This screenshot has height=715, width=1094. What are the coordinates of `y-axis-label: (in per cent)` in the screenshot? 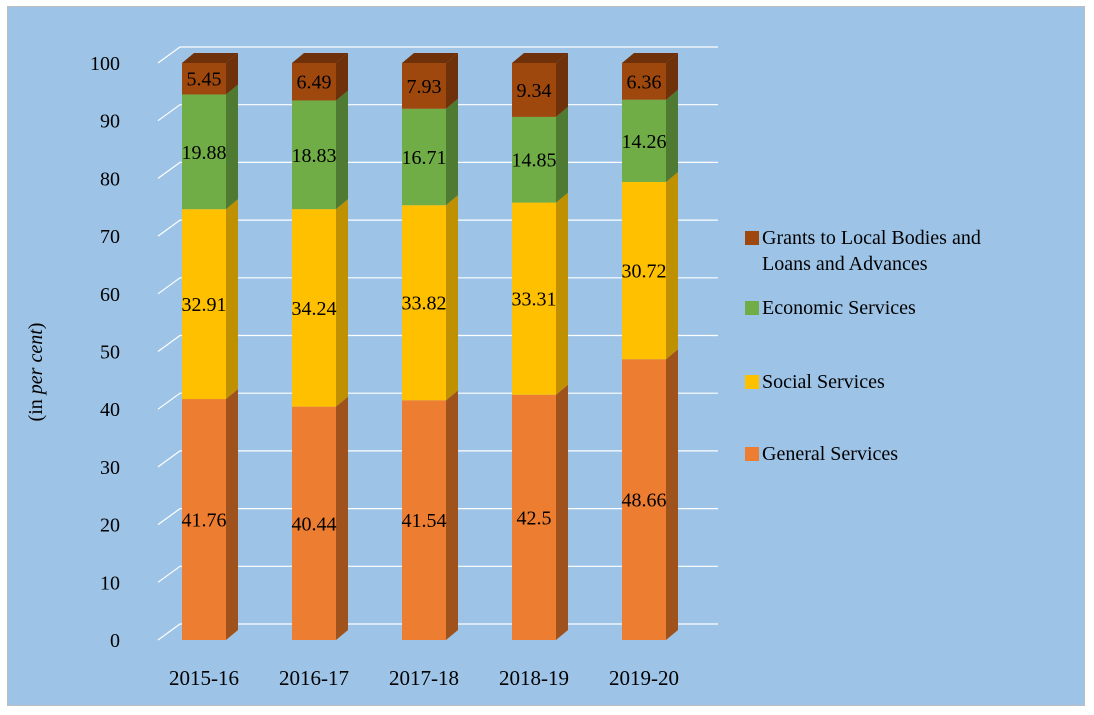 It's located at (36, 372).